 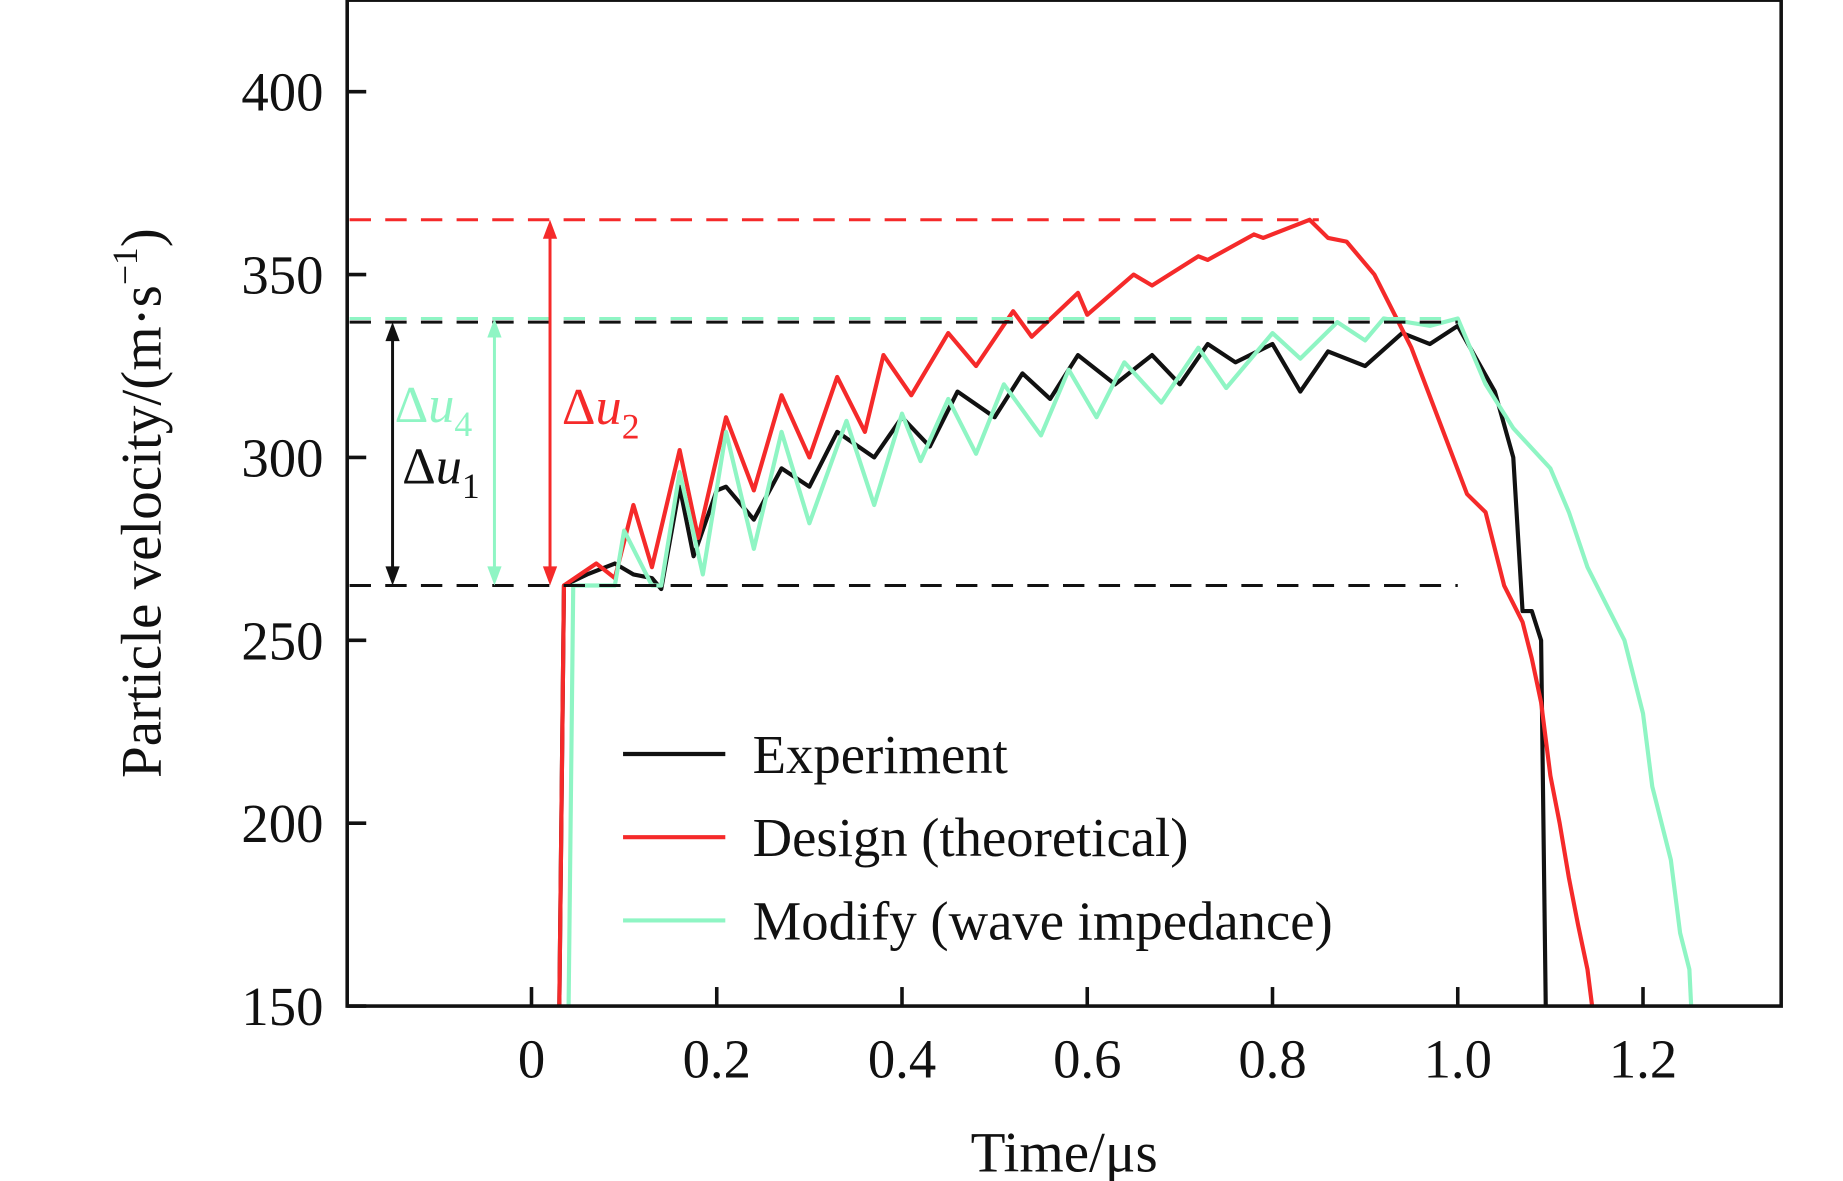 I want to click on x-tick-label: 0, so click(x=531, y=1058).